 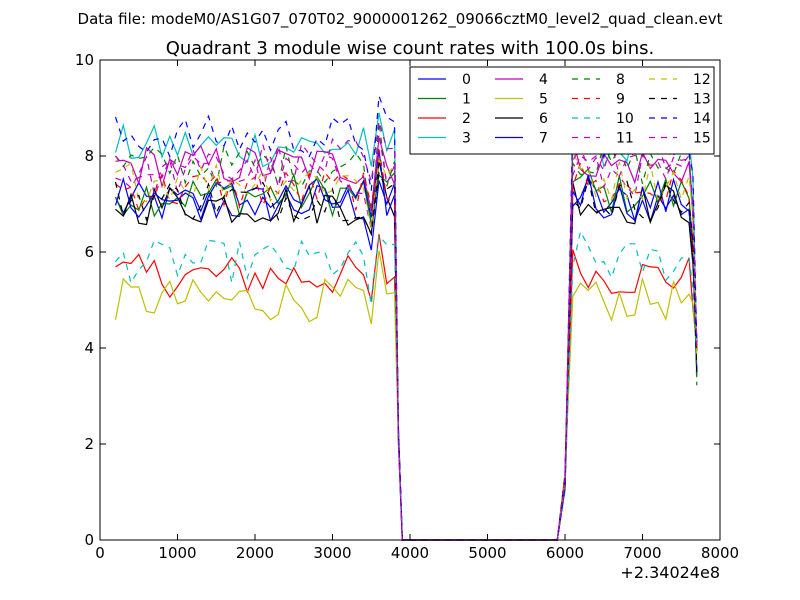 I want to click on x-tick-label: 1000, so click(x=177, y=553).